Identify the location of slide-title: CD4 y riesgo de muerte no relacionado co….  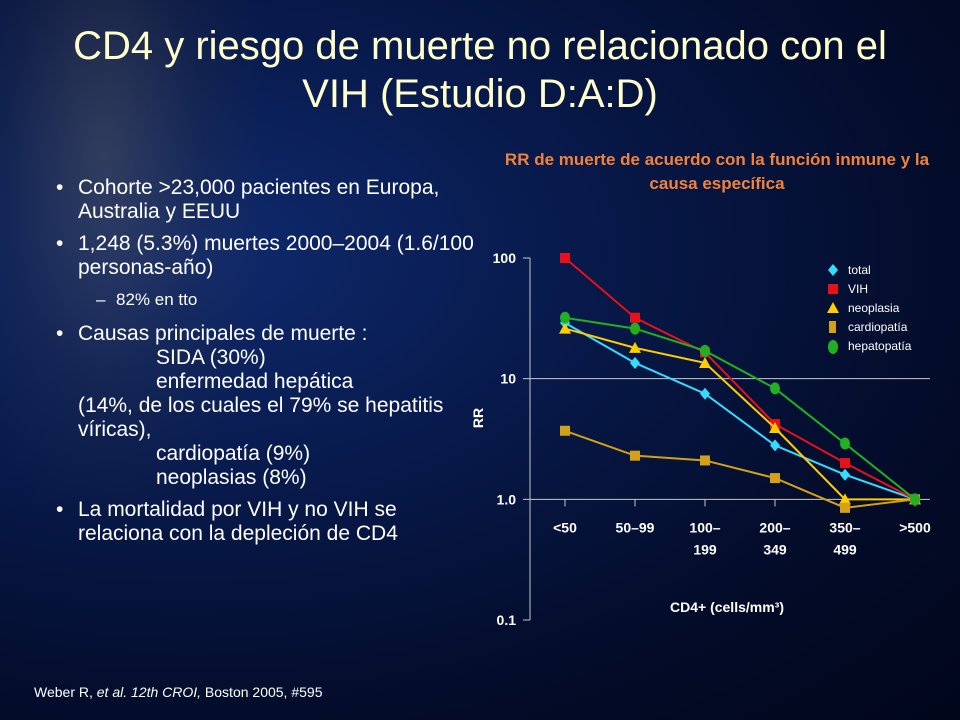
(480, 70).